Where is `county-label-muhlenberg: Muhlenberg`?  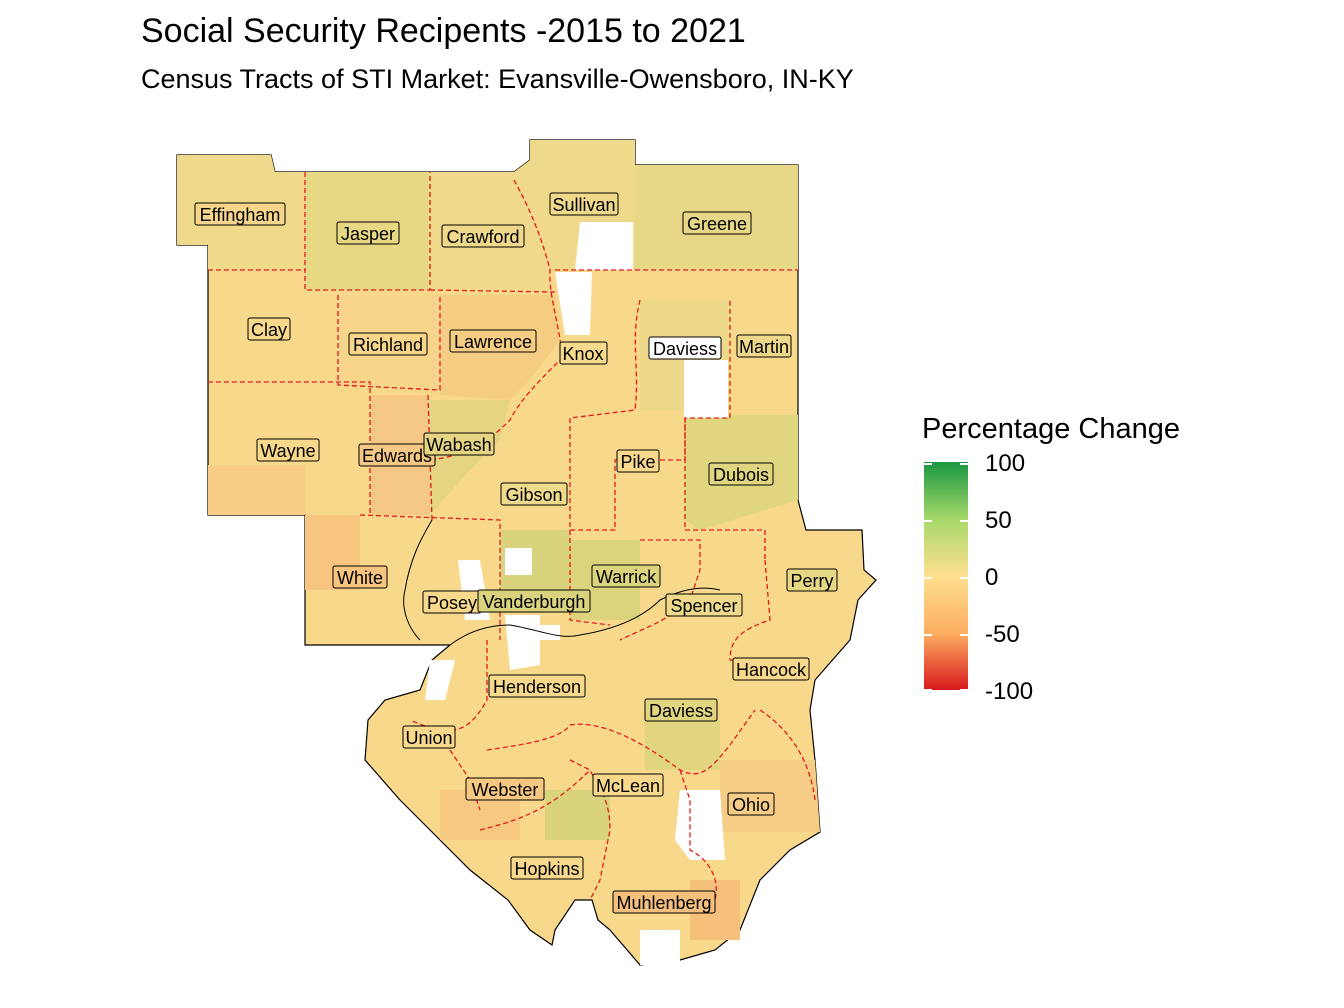
county-label-muhlenberg: Muhlenberg is located at coordinates (664, 902).